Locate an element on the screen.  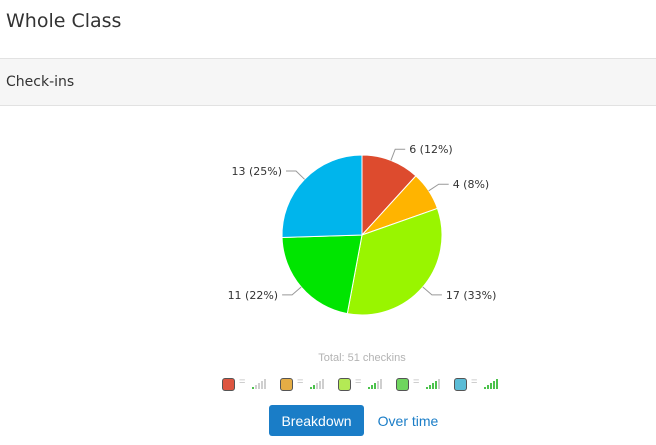
pie-slices is located at coordinates (362, 235).